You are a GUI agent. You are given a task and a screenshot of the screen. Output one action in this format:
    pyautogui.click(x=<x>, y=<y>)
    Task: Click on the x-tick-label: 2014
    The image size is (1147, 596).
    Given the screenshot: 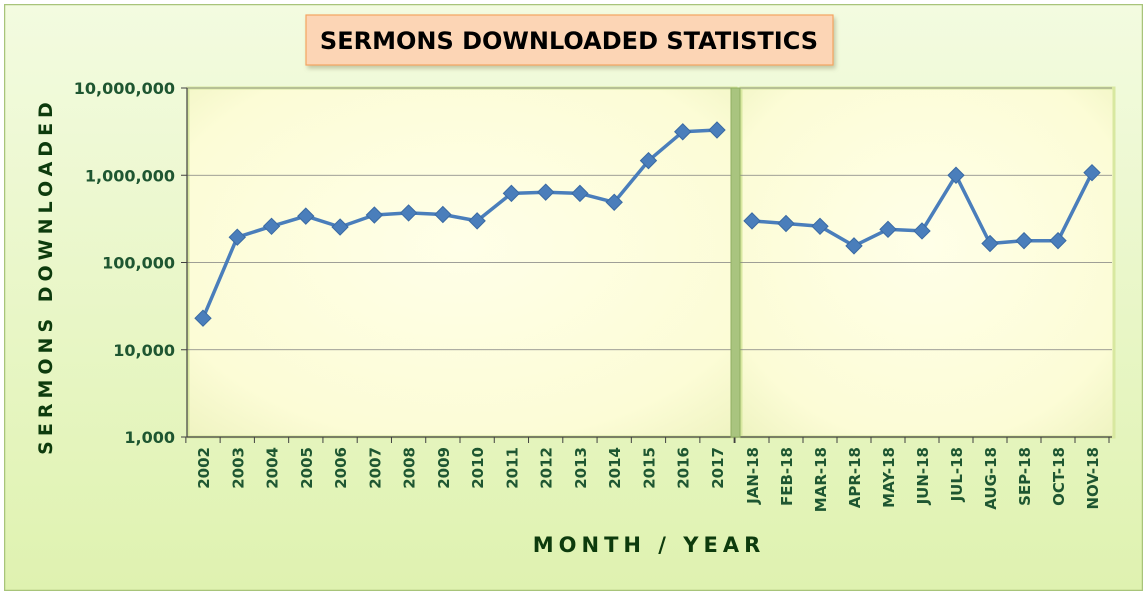 What is the action you would take?
    pyautogui.click(x=615, y=468)
    